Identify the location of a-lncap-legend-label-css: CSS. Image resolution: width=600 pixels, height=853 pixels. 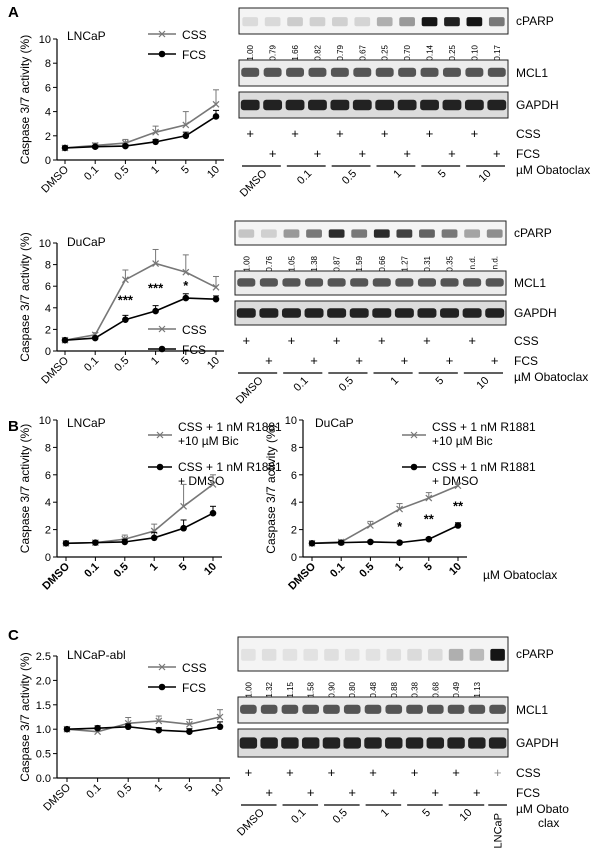
(194, 35).